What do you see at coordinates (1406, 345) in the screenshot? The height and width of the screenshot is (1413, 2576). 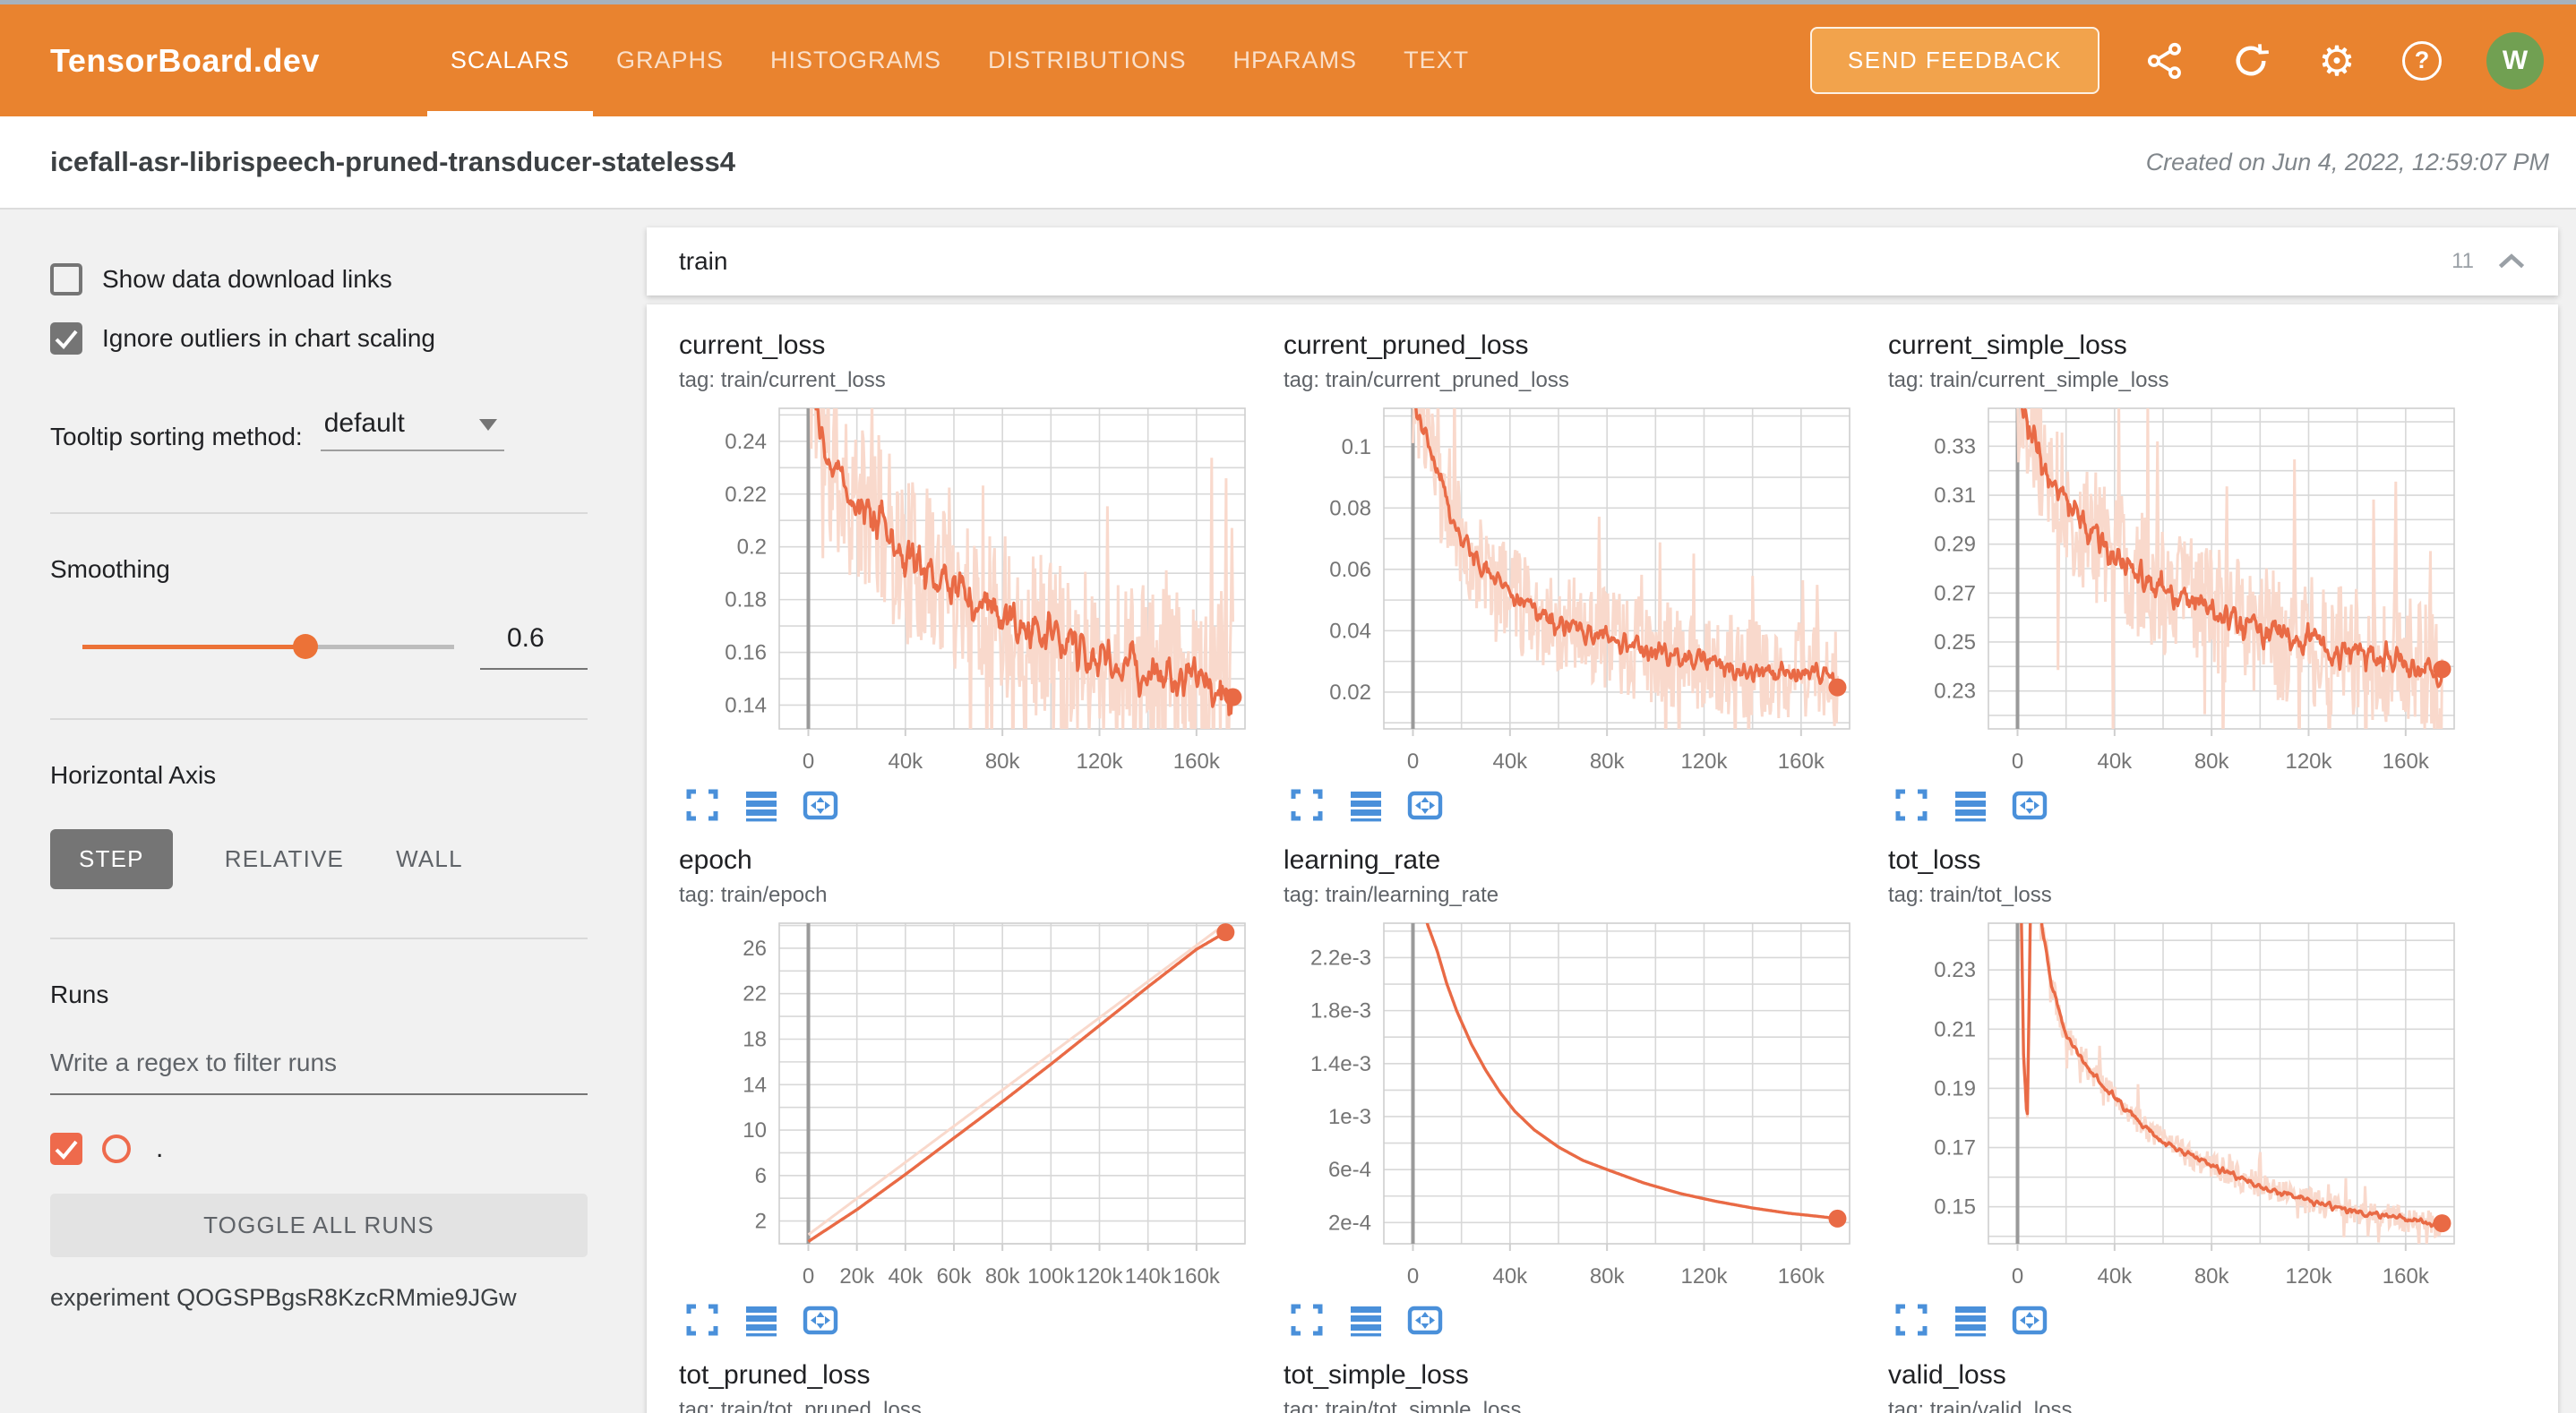 I see `chart-title: current_pruned_loss` at bounding box center [1406, 345].